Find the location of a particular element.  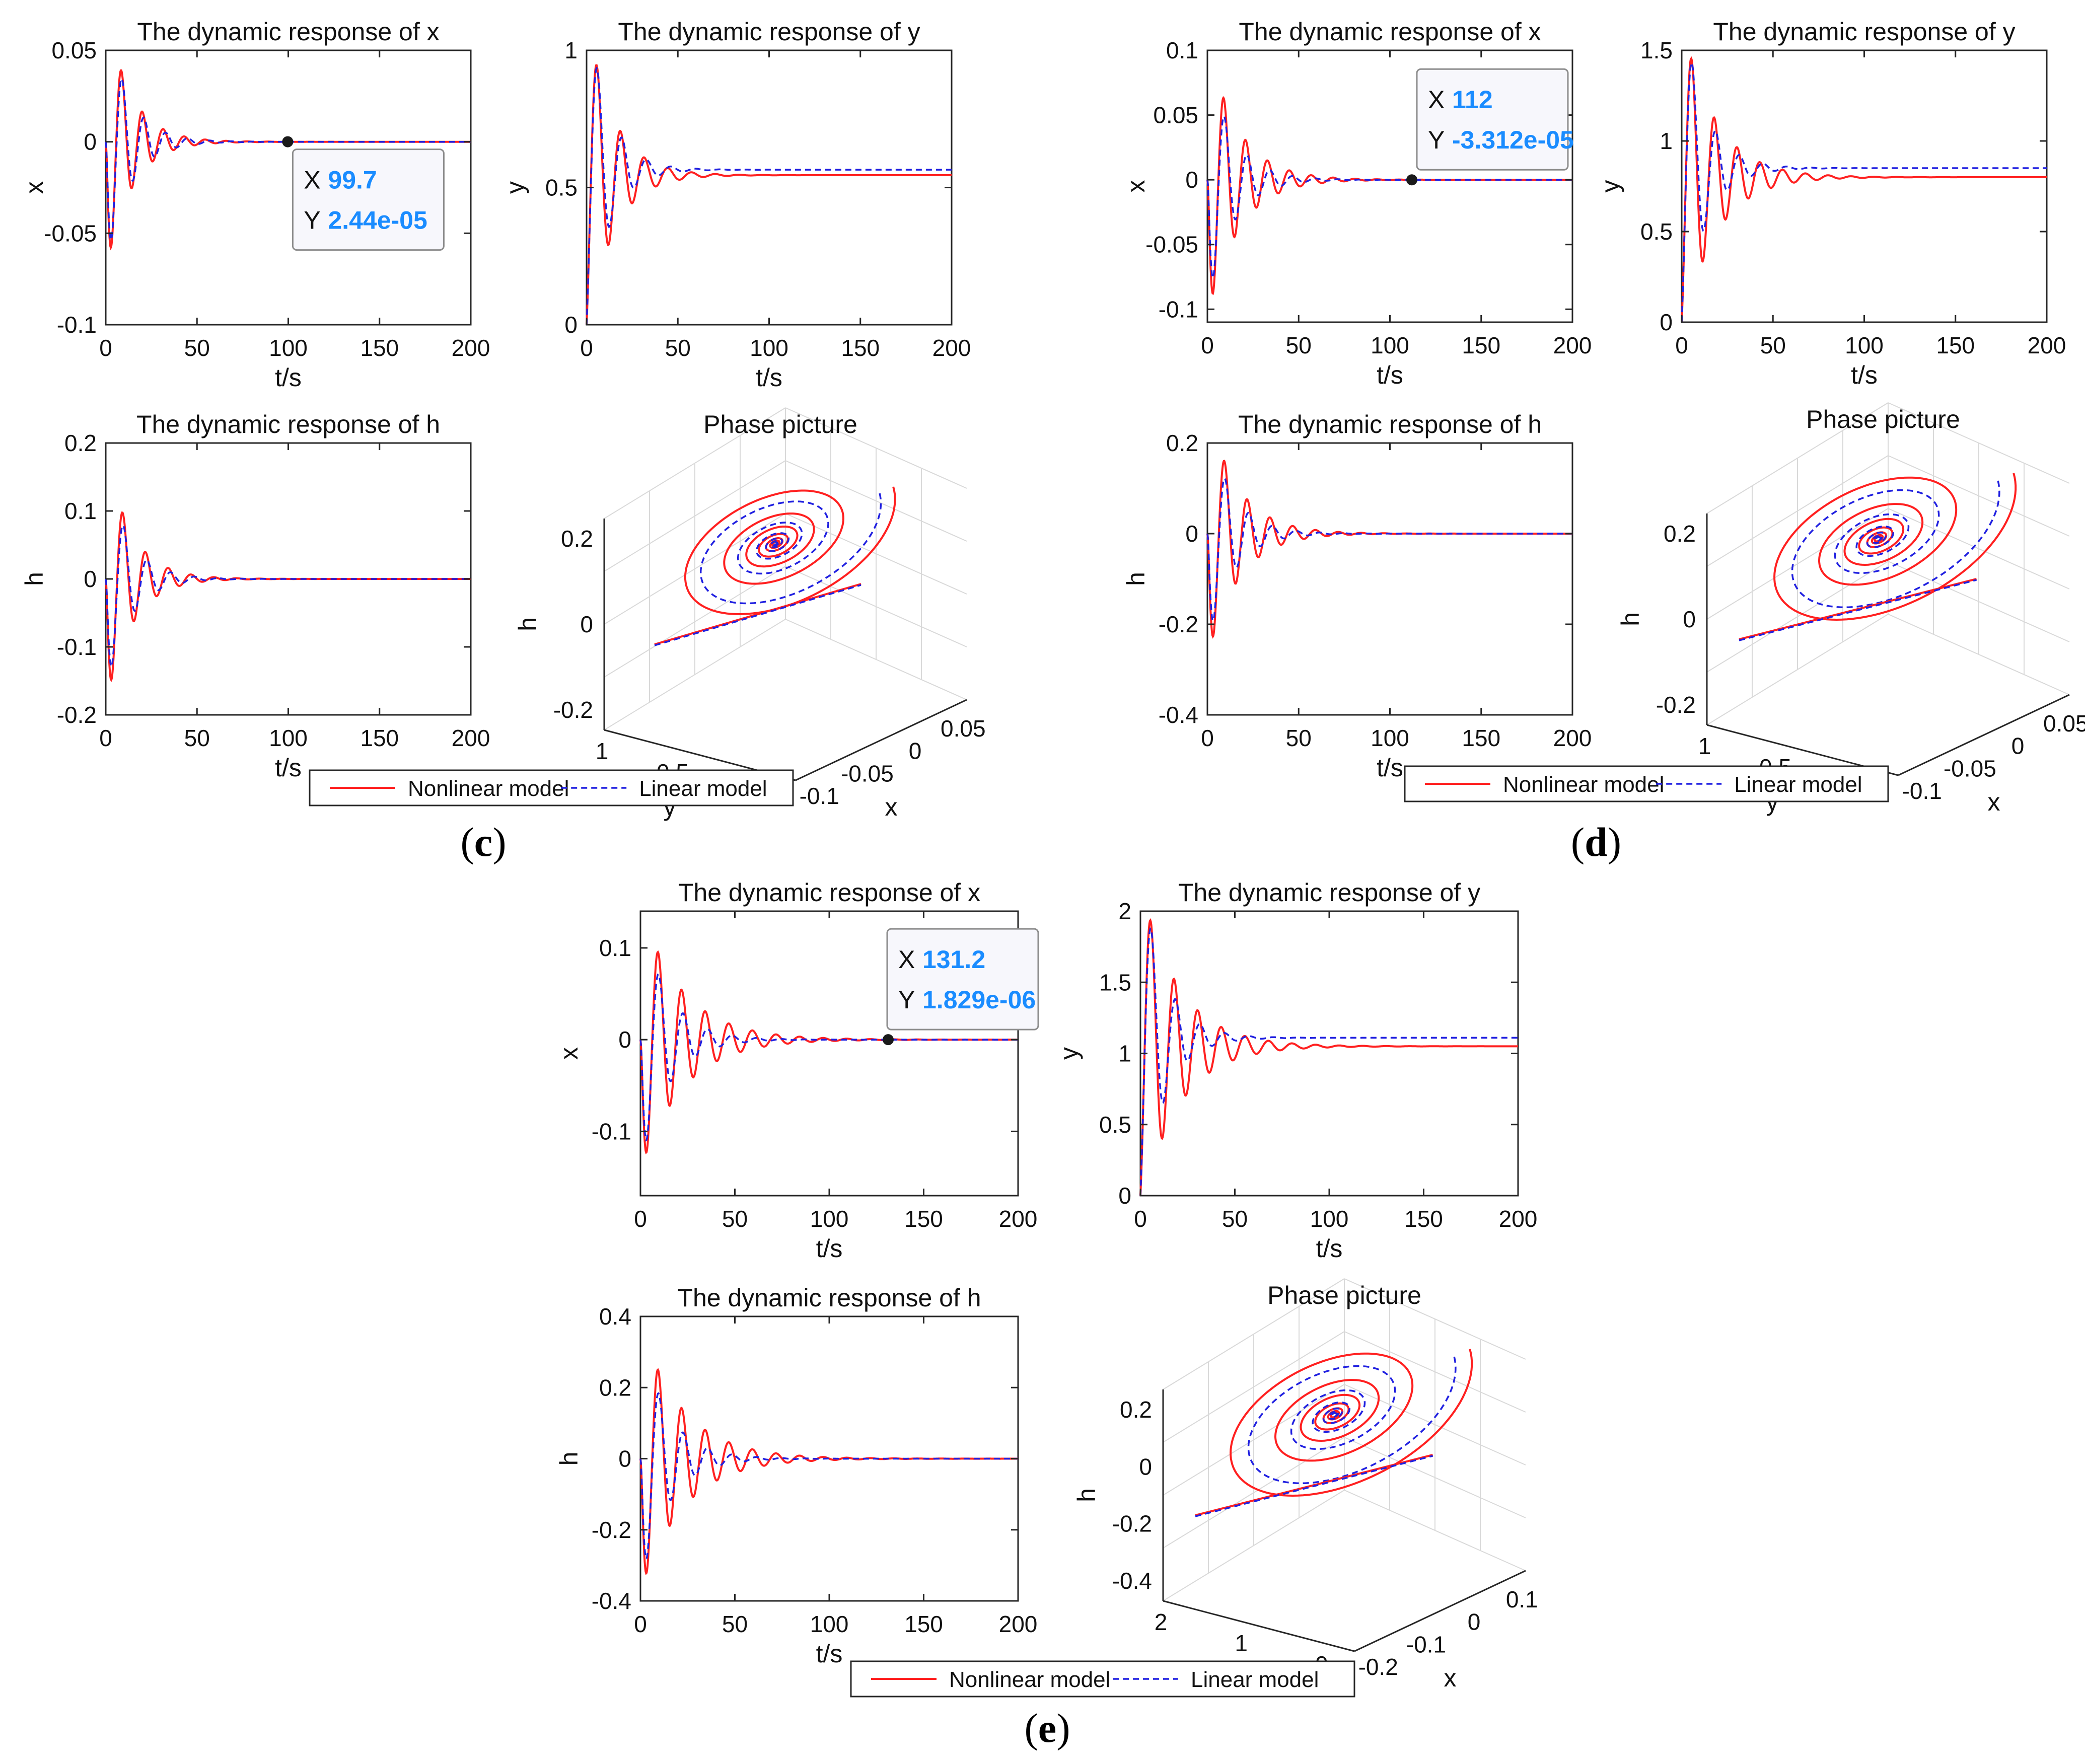

phase-nonlinear-line is located at coordinates (790, 551).